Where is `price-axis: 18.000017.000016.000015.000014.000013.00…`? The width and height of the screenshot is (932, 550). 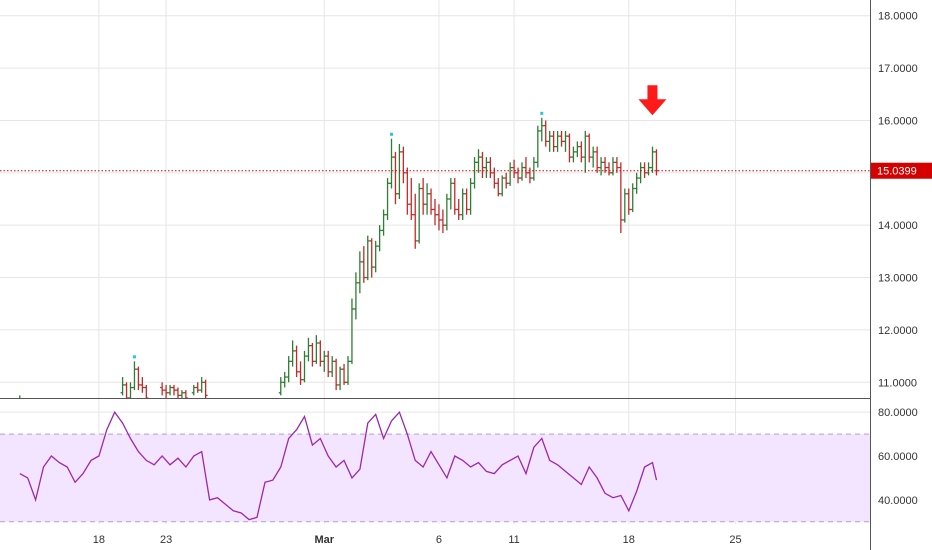 price-axis: 18.000017.000016.000015.000014.000013.00… is located at coordinates (898, 200).